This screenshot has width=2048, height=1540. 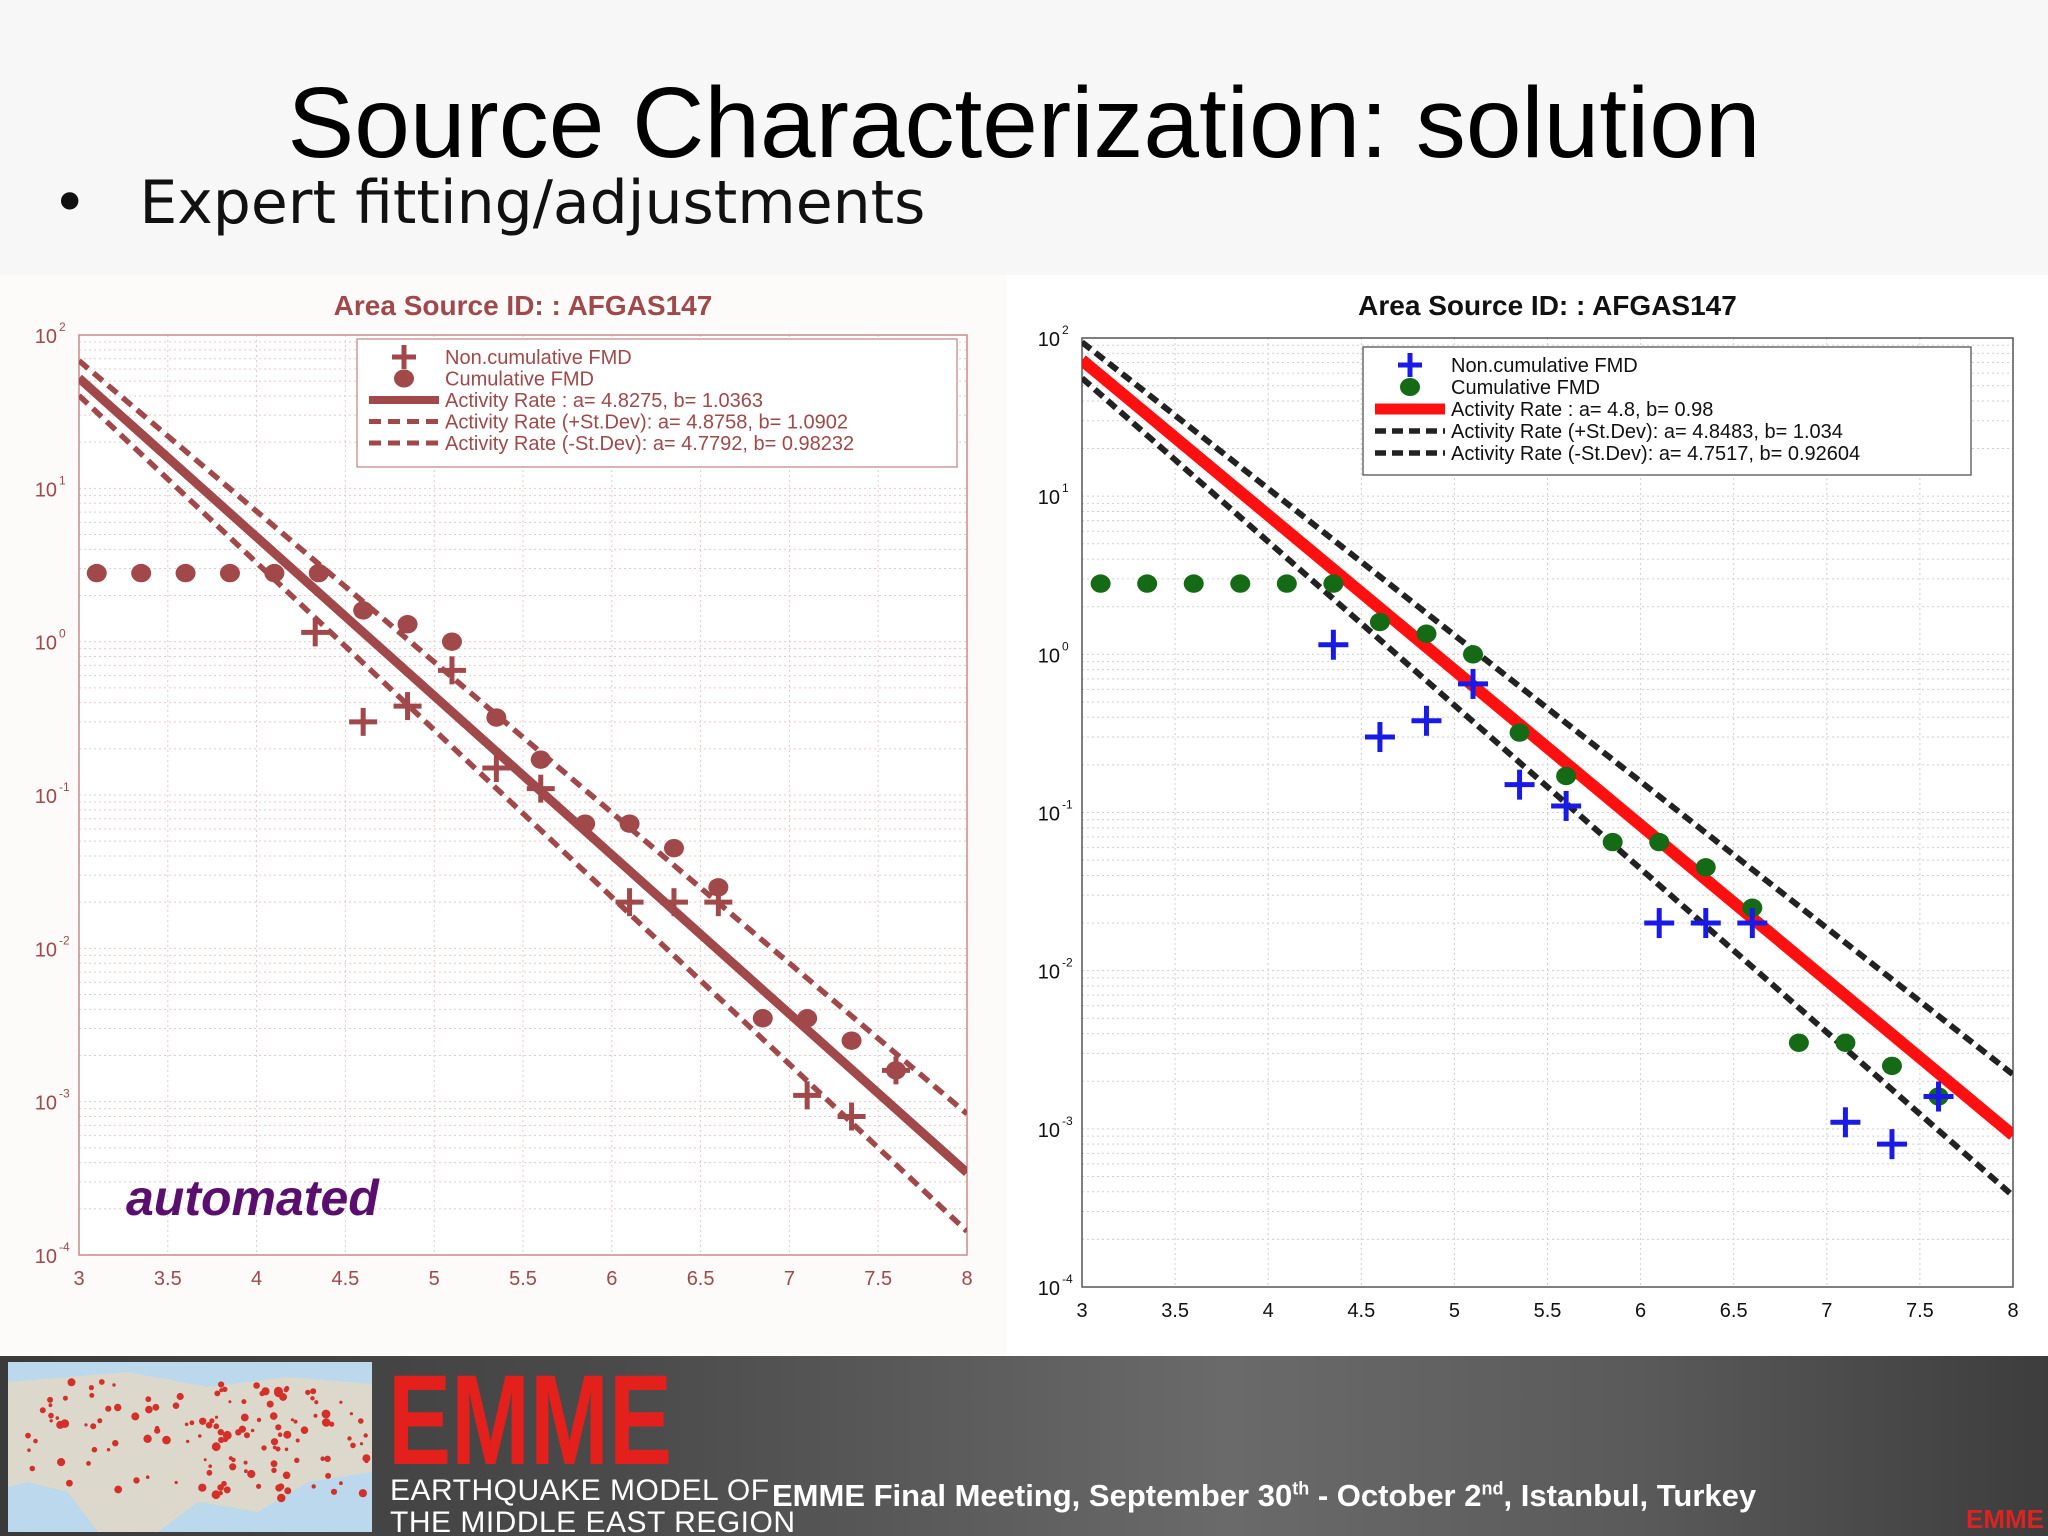 What do you see at coordinates (62, 480) in the screenshot?
I see `y-tick-exponent: 1` at bounding box center [62, 480].